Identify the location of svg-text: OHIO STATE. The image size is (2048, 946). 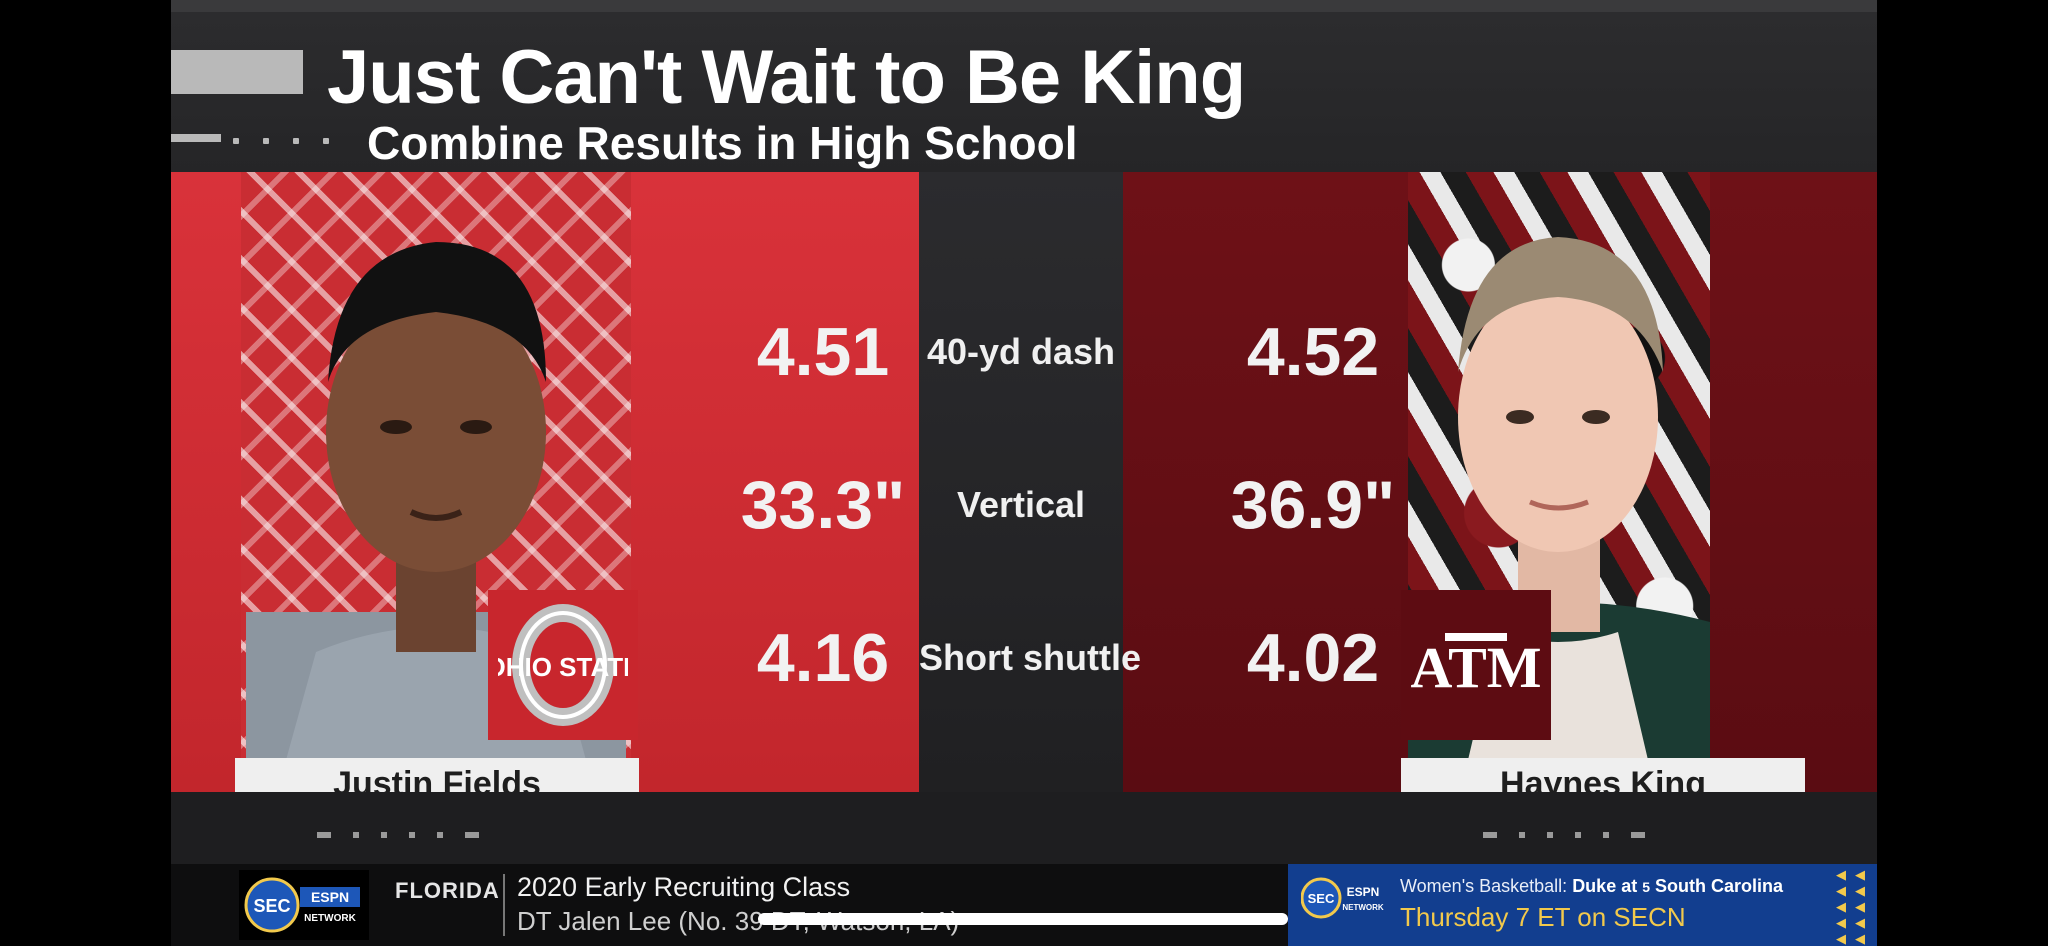
(563, 667).